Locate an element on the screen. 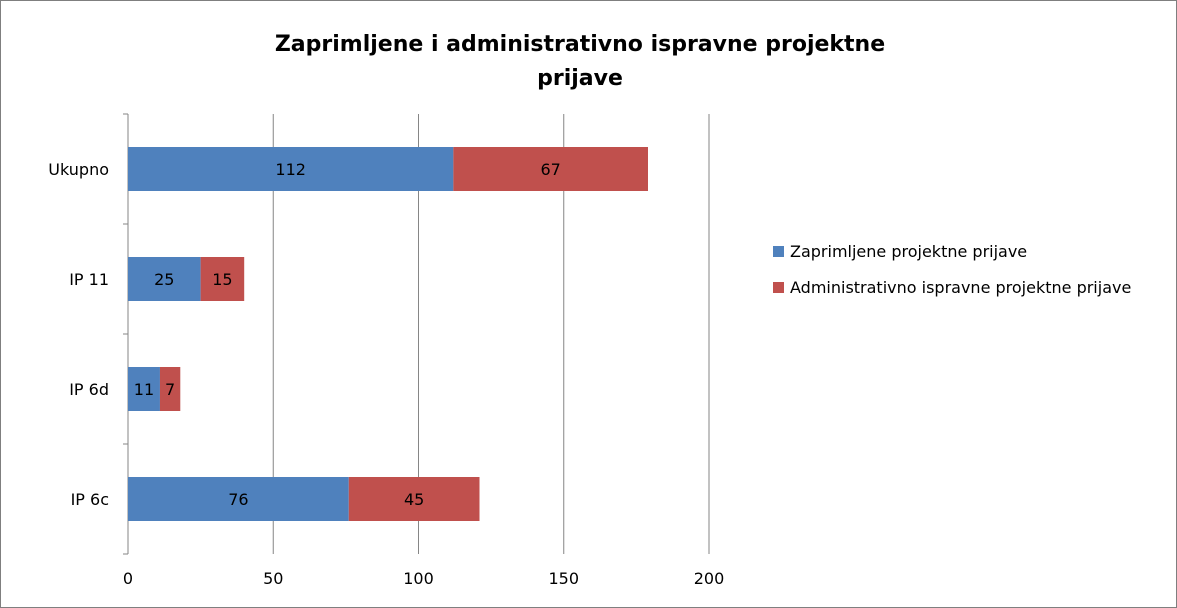  category-label: IP 6d is located at coordinates (89, 389).